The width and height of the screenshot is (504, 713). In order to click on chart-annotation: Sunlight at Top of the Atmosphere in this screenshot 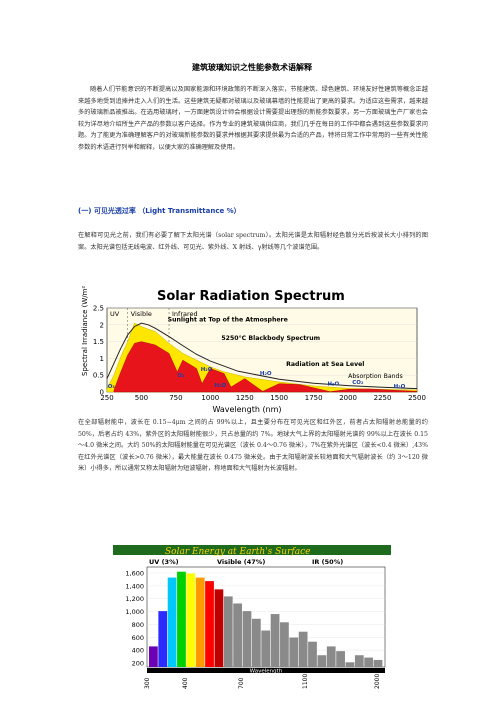, I will do `click(228, 319)`.